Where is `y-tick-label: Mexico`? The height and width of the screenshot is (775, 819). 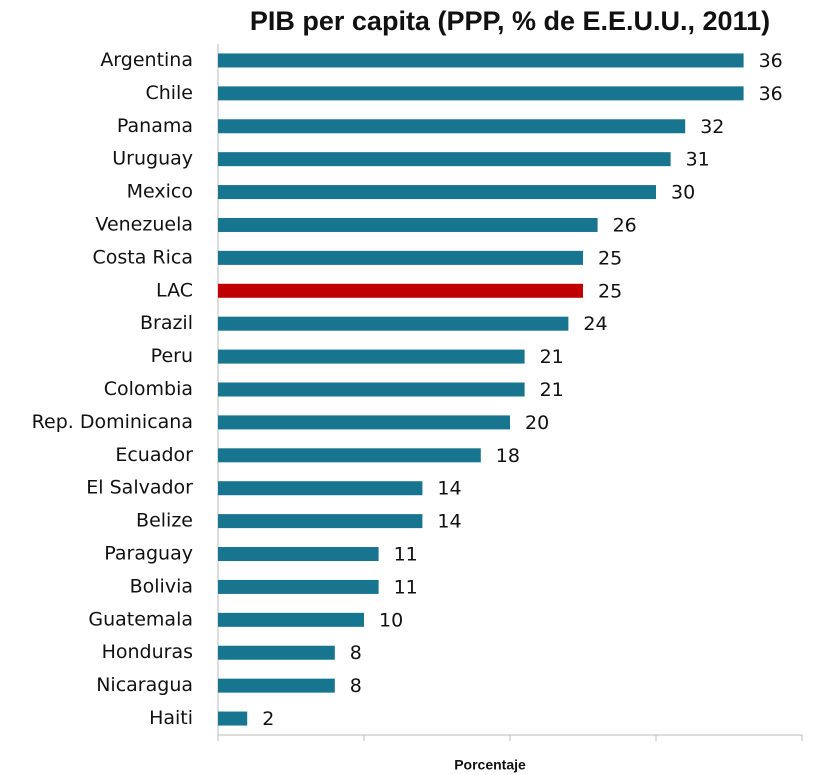 y-tick-label: Mexico is located at coordinates (160, 192).